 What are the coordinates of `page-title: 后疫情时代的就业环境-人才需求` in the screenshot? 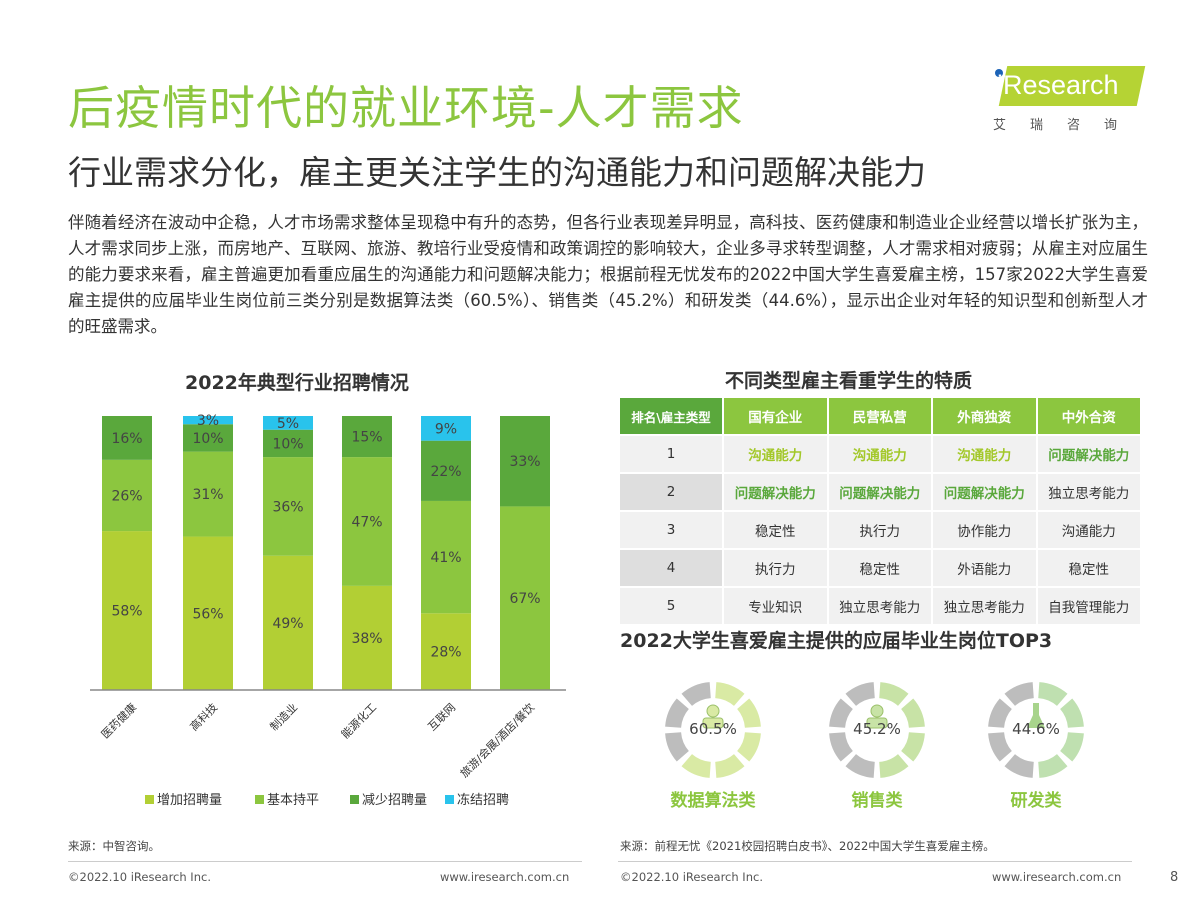 It's located at (406, 108).